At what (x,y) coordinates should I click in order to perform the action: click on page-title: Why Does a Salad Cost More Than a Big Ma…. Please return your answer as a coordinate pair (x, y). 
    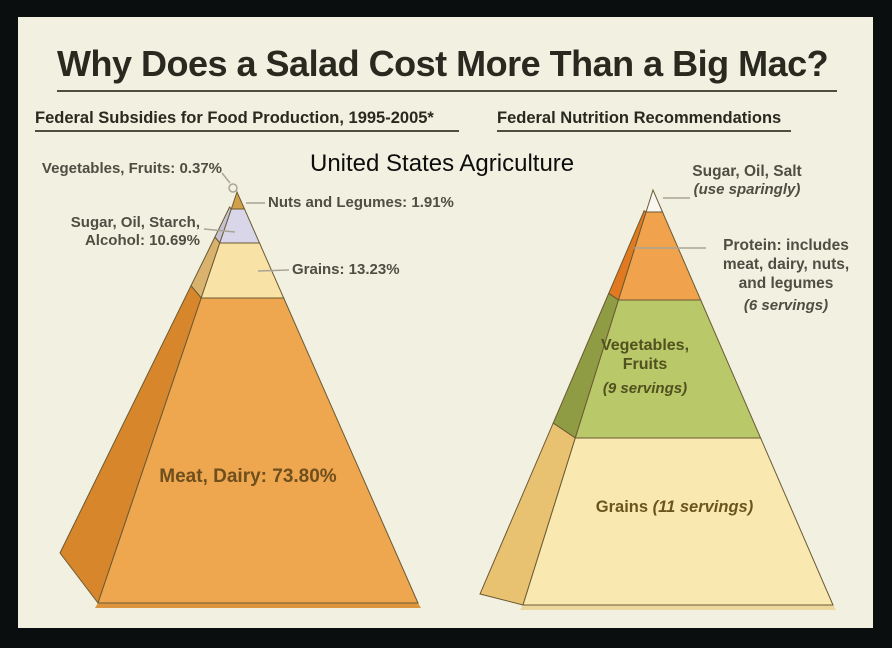
    Looking at the image, I should click on (443, 63).